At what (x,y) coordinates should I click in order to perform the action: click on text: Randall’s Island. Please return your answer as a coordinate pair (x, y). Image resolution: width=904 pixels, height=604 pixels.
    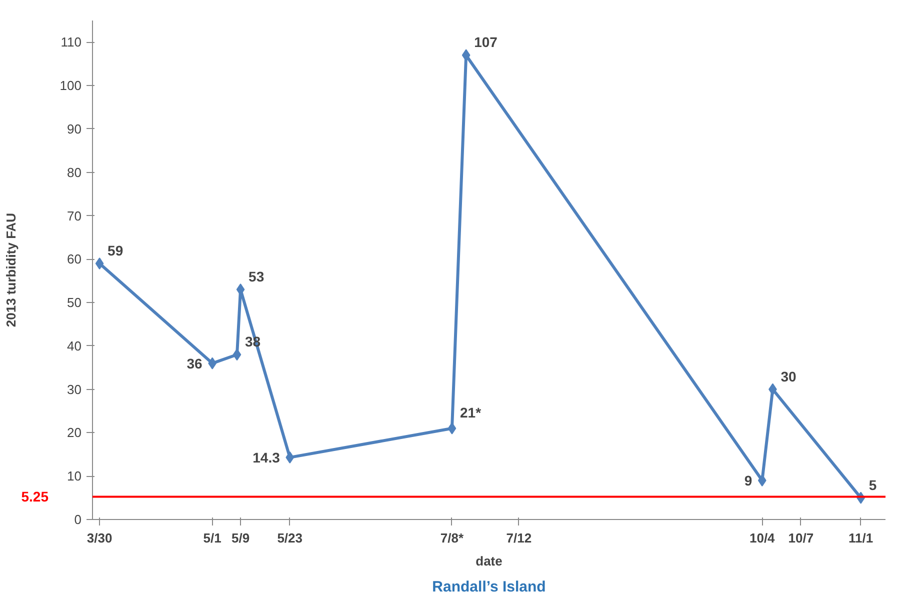
    Looking at the image, I should click on (489, 587).